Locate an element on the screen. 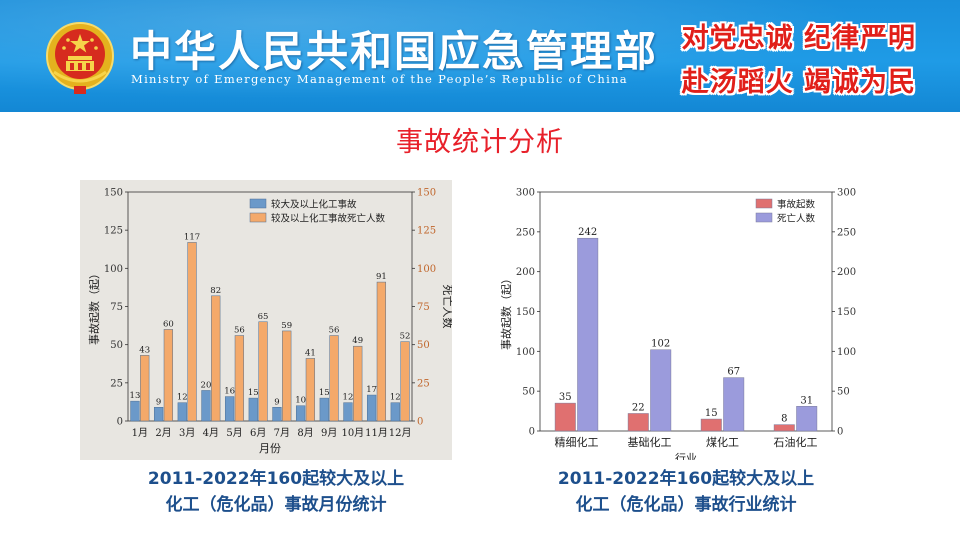  x-tick-label: 6月 is located at coordinates (258, 433).